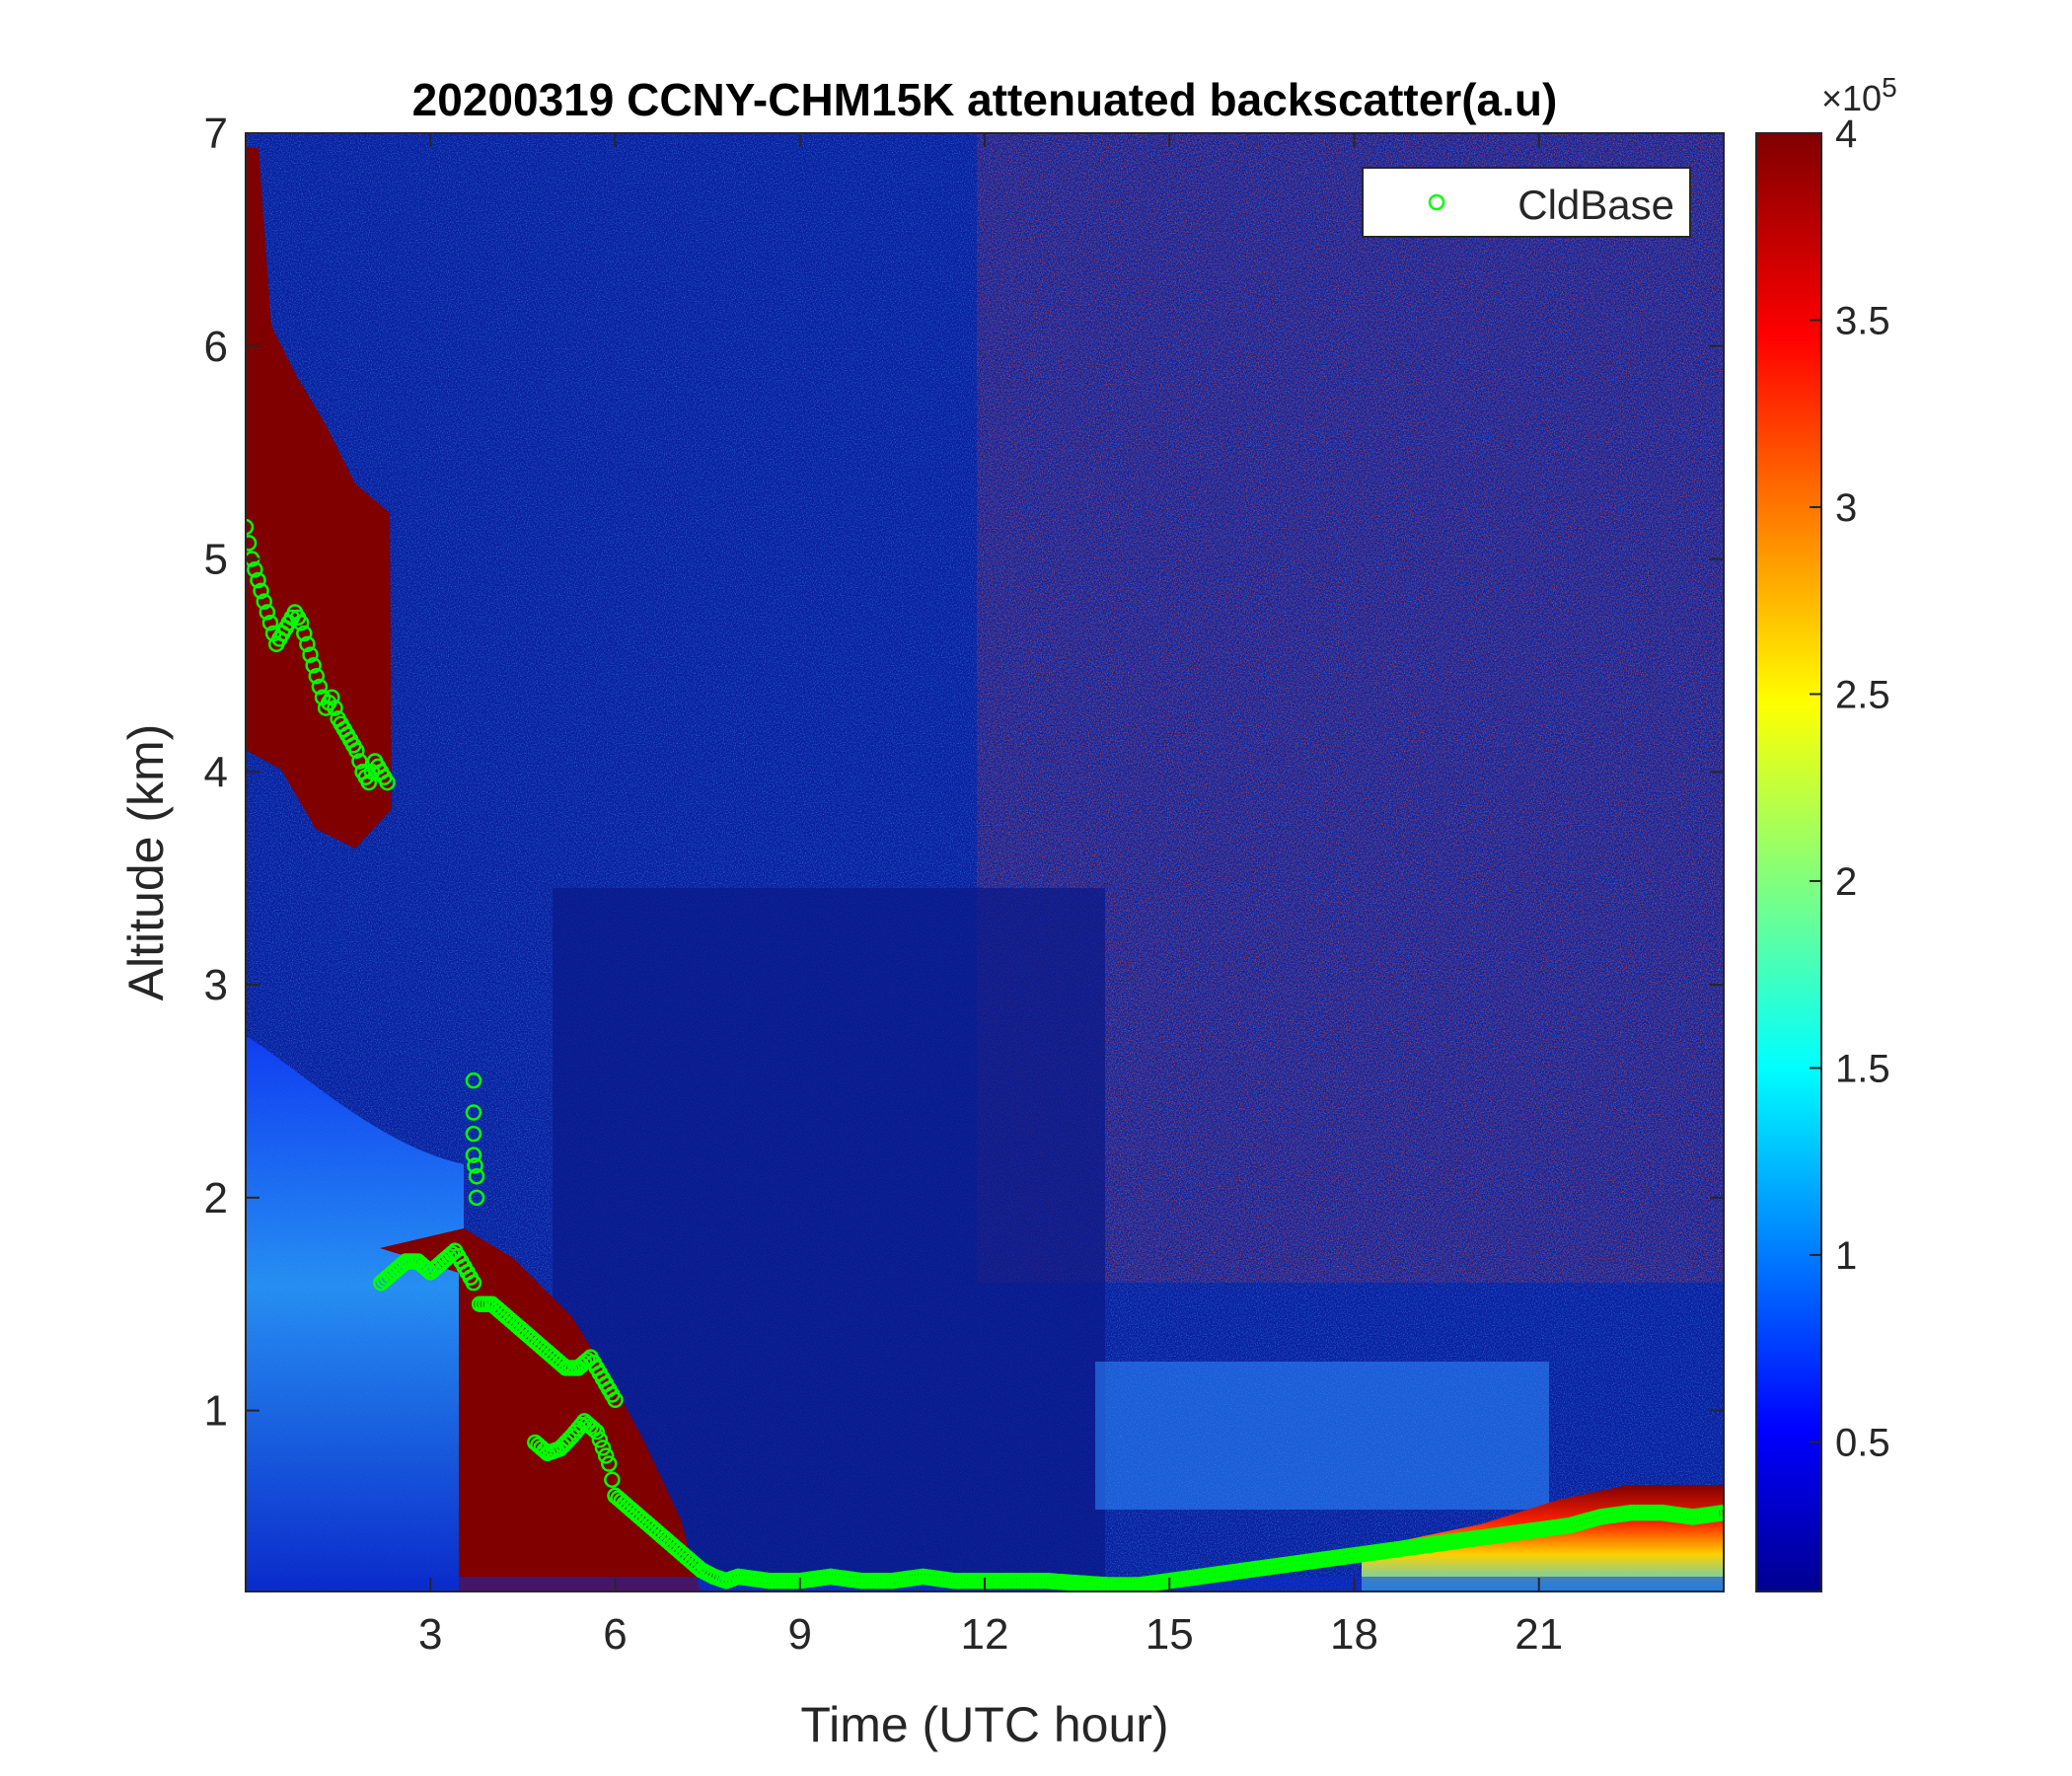 This screenshot has height=1776, width=2072. What do you see at coordinates (1890, 87) in the screenshot?
I see `colorbar-exponent-power: 5` at bounding box center [1890, 87].